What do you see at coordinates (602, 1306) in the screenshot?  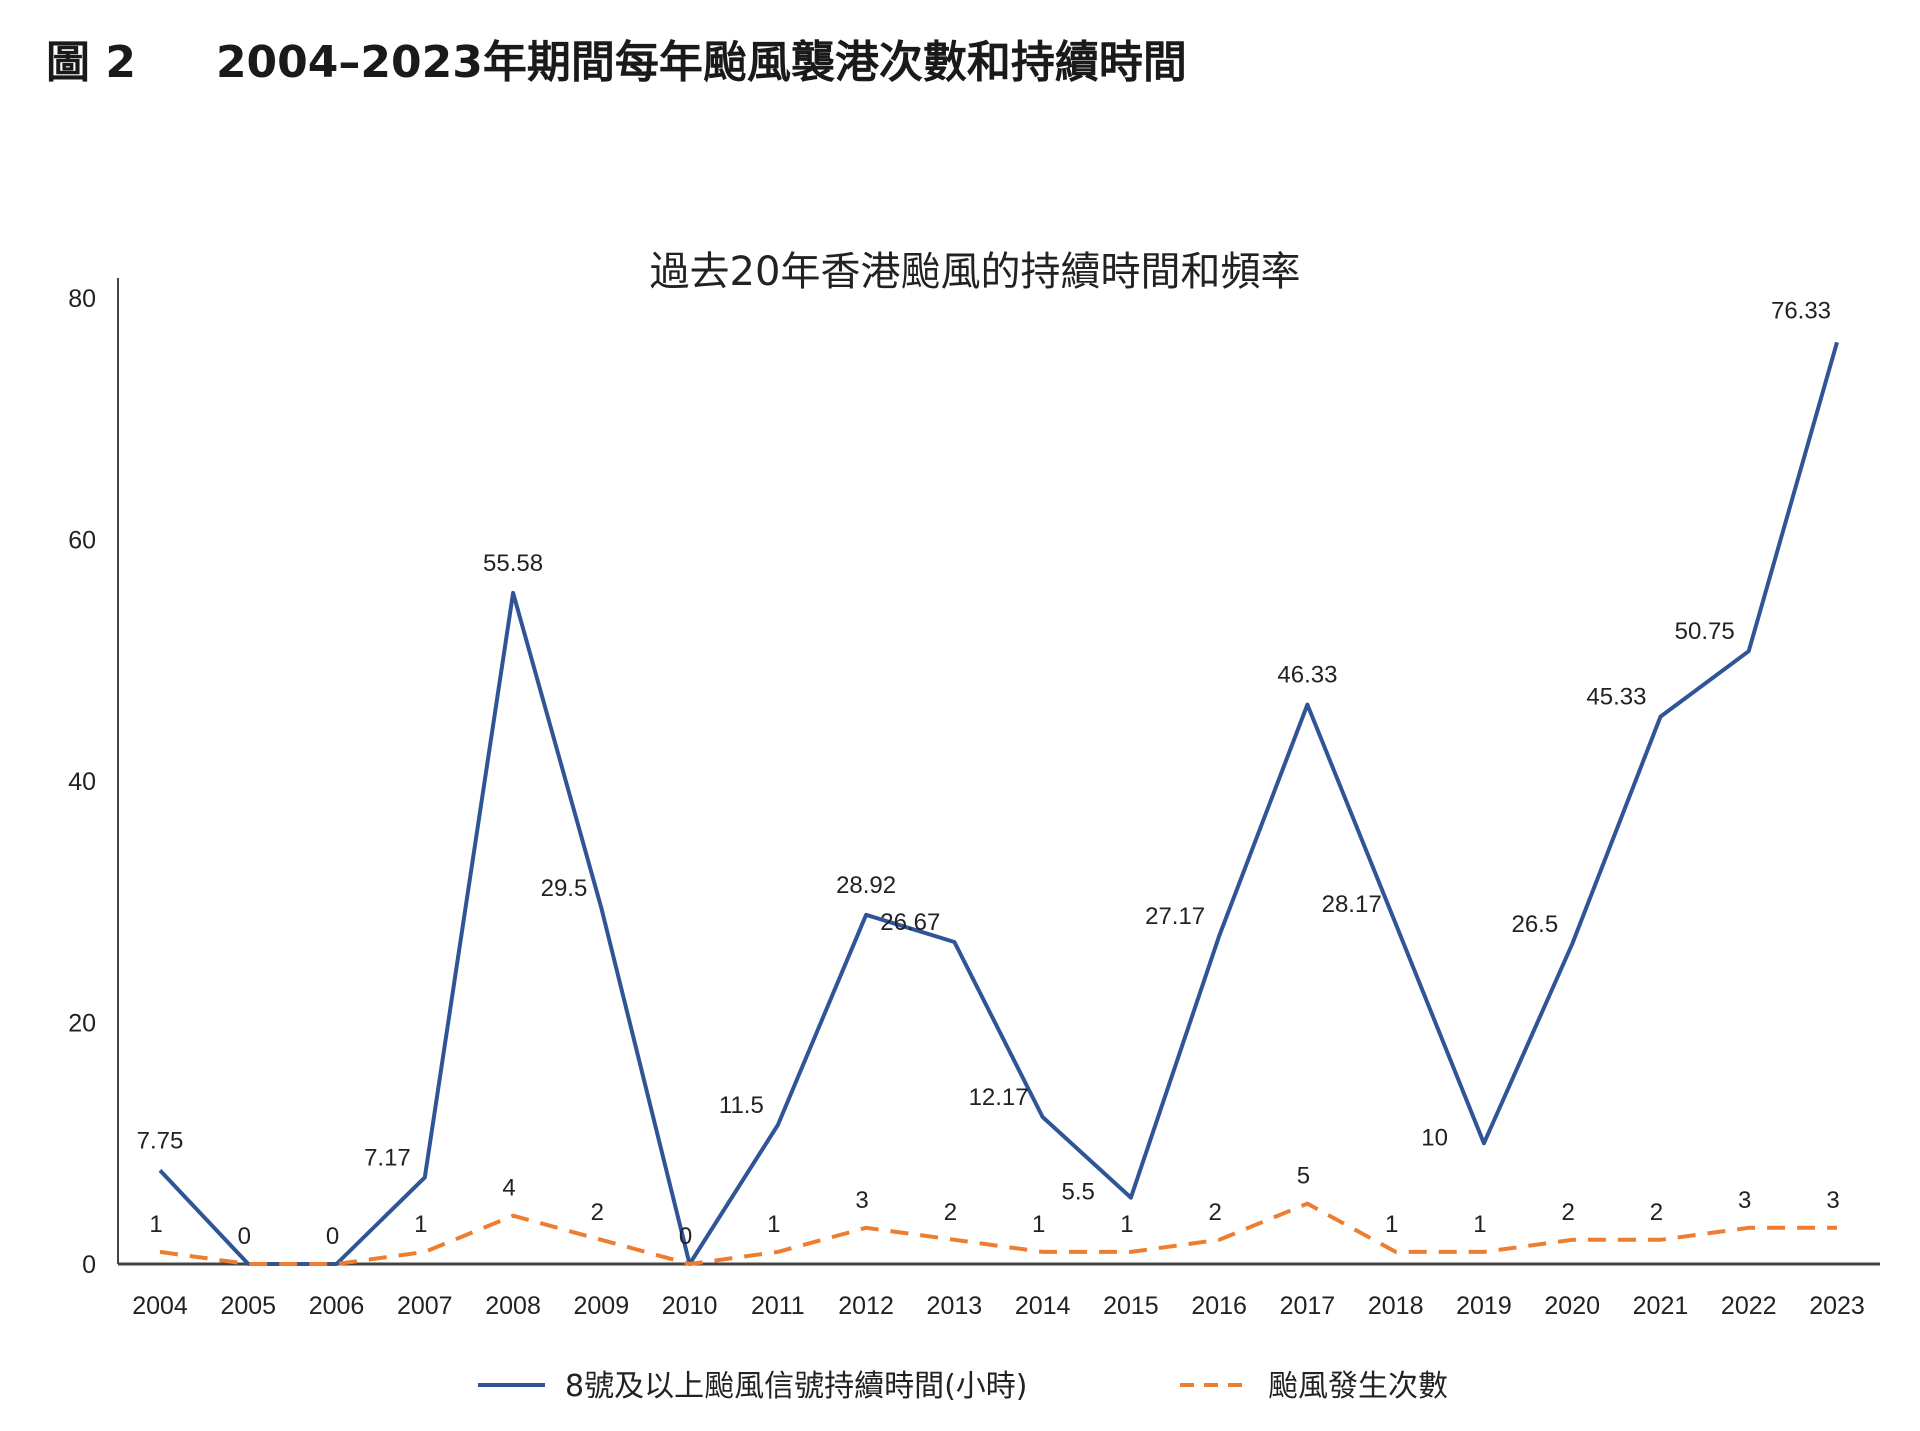 I see `x-tick-label: 2009` at bounding box center [602, 1306].